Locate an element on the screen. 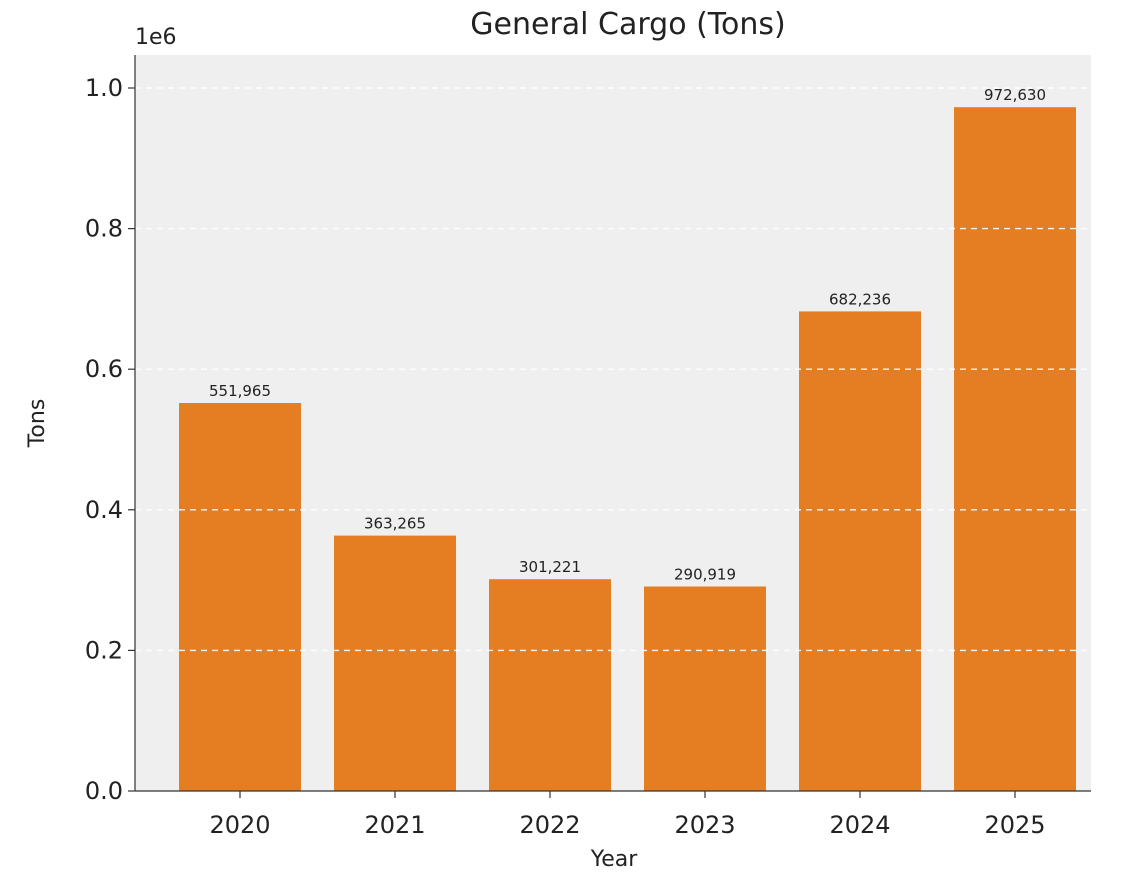 The image size is (1141, 875). x-ticks: 2020 2021 2022 2023 2024 2025 is located at coordinates (627, 815).